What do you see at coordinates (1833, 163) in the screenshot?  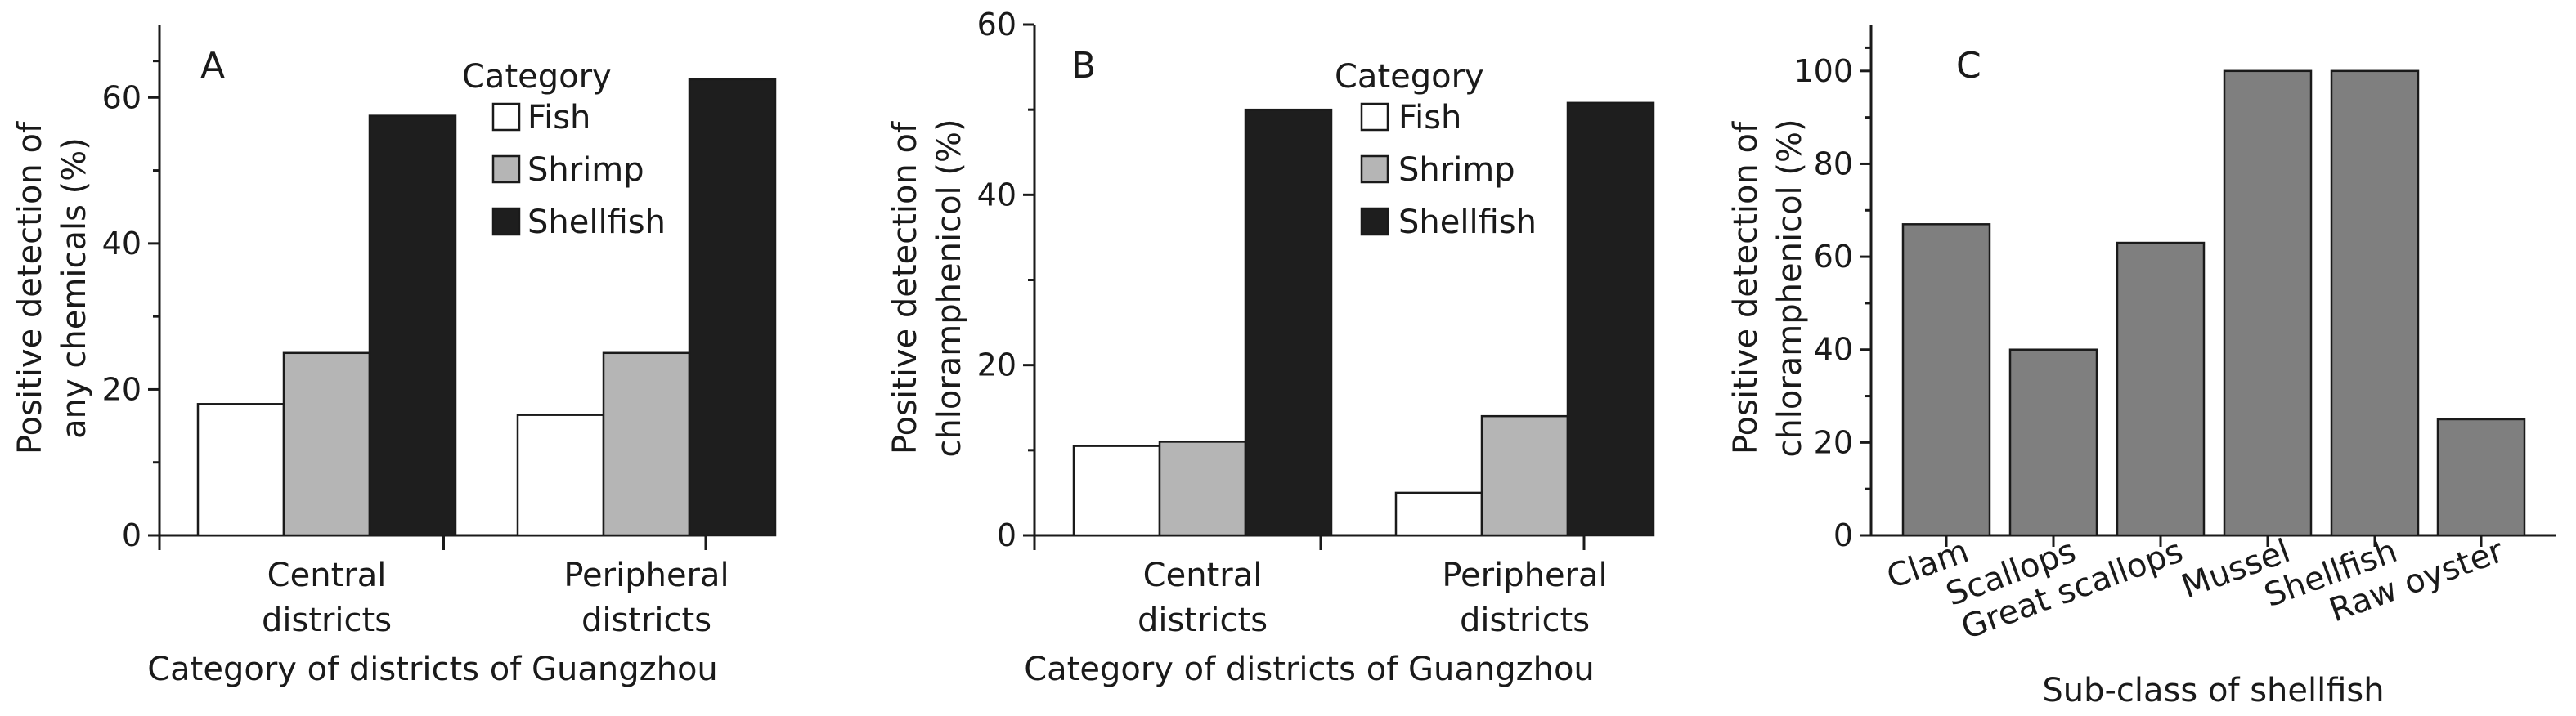 I see `y-tick-label: 80` at bounding box center [1833, 163].